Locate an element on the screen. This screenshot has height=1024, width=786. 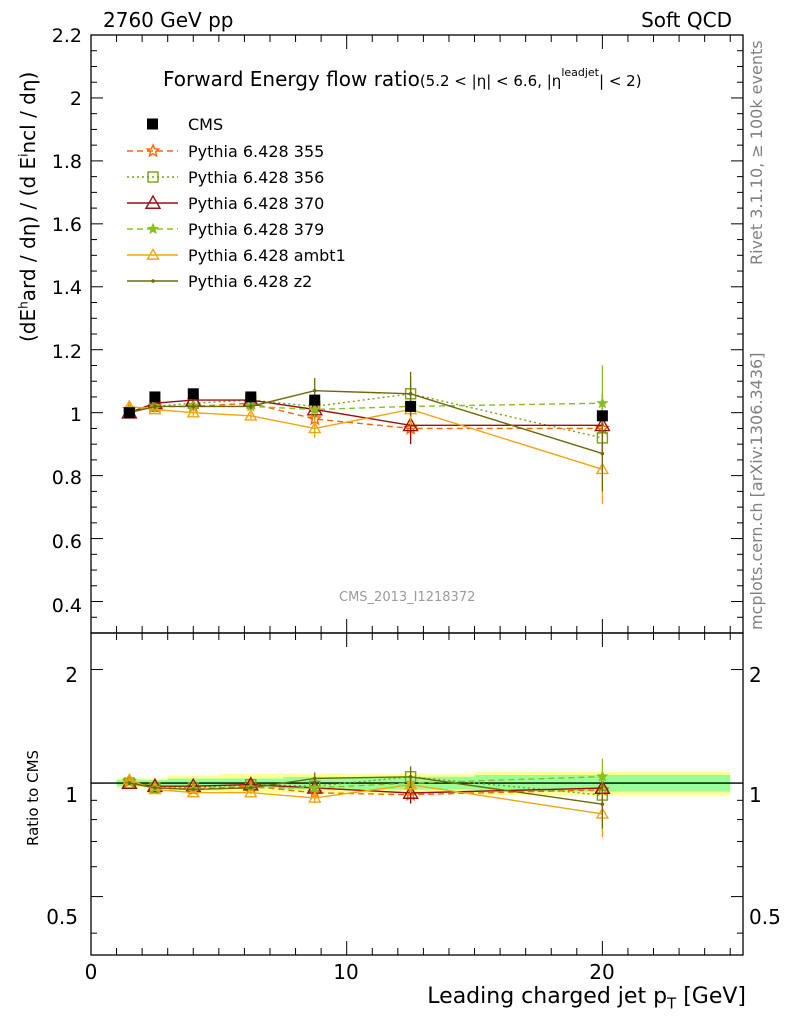
main-y-tick: 1.4 is located at coordinates (66, 288).